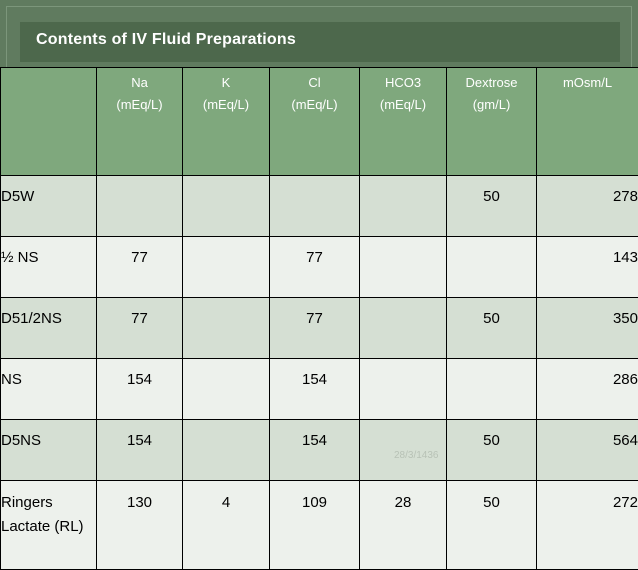  What do you see at coordinates (587, 267) in the screenshot?
I see `cell-mosm: 143` at bounding box center [587, 267].